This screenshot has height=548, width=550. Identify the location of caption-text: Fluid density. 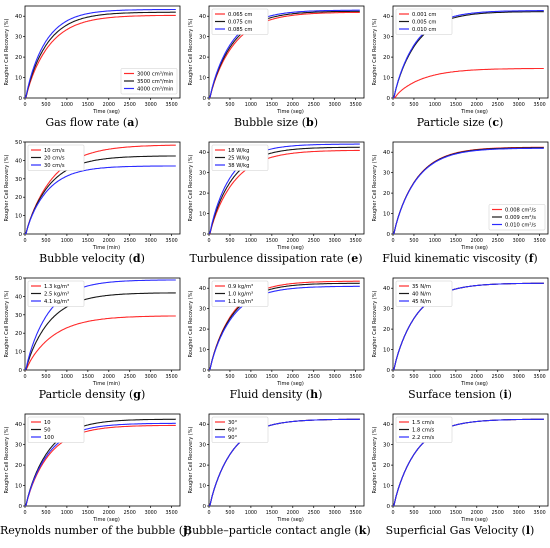
(266, 394).